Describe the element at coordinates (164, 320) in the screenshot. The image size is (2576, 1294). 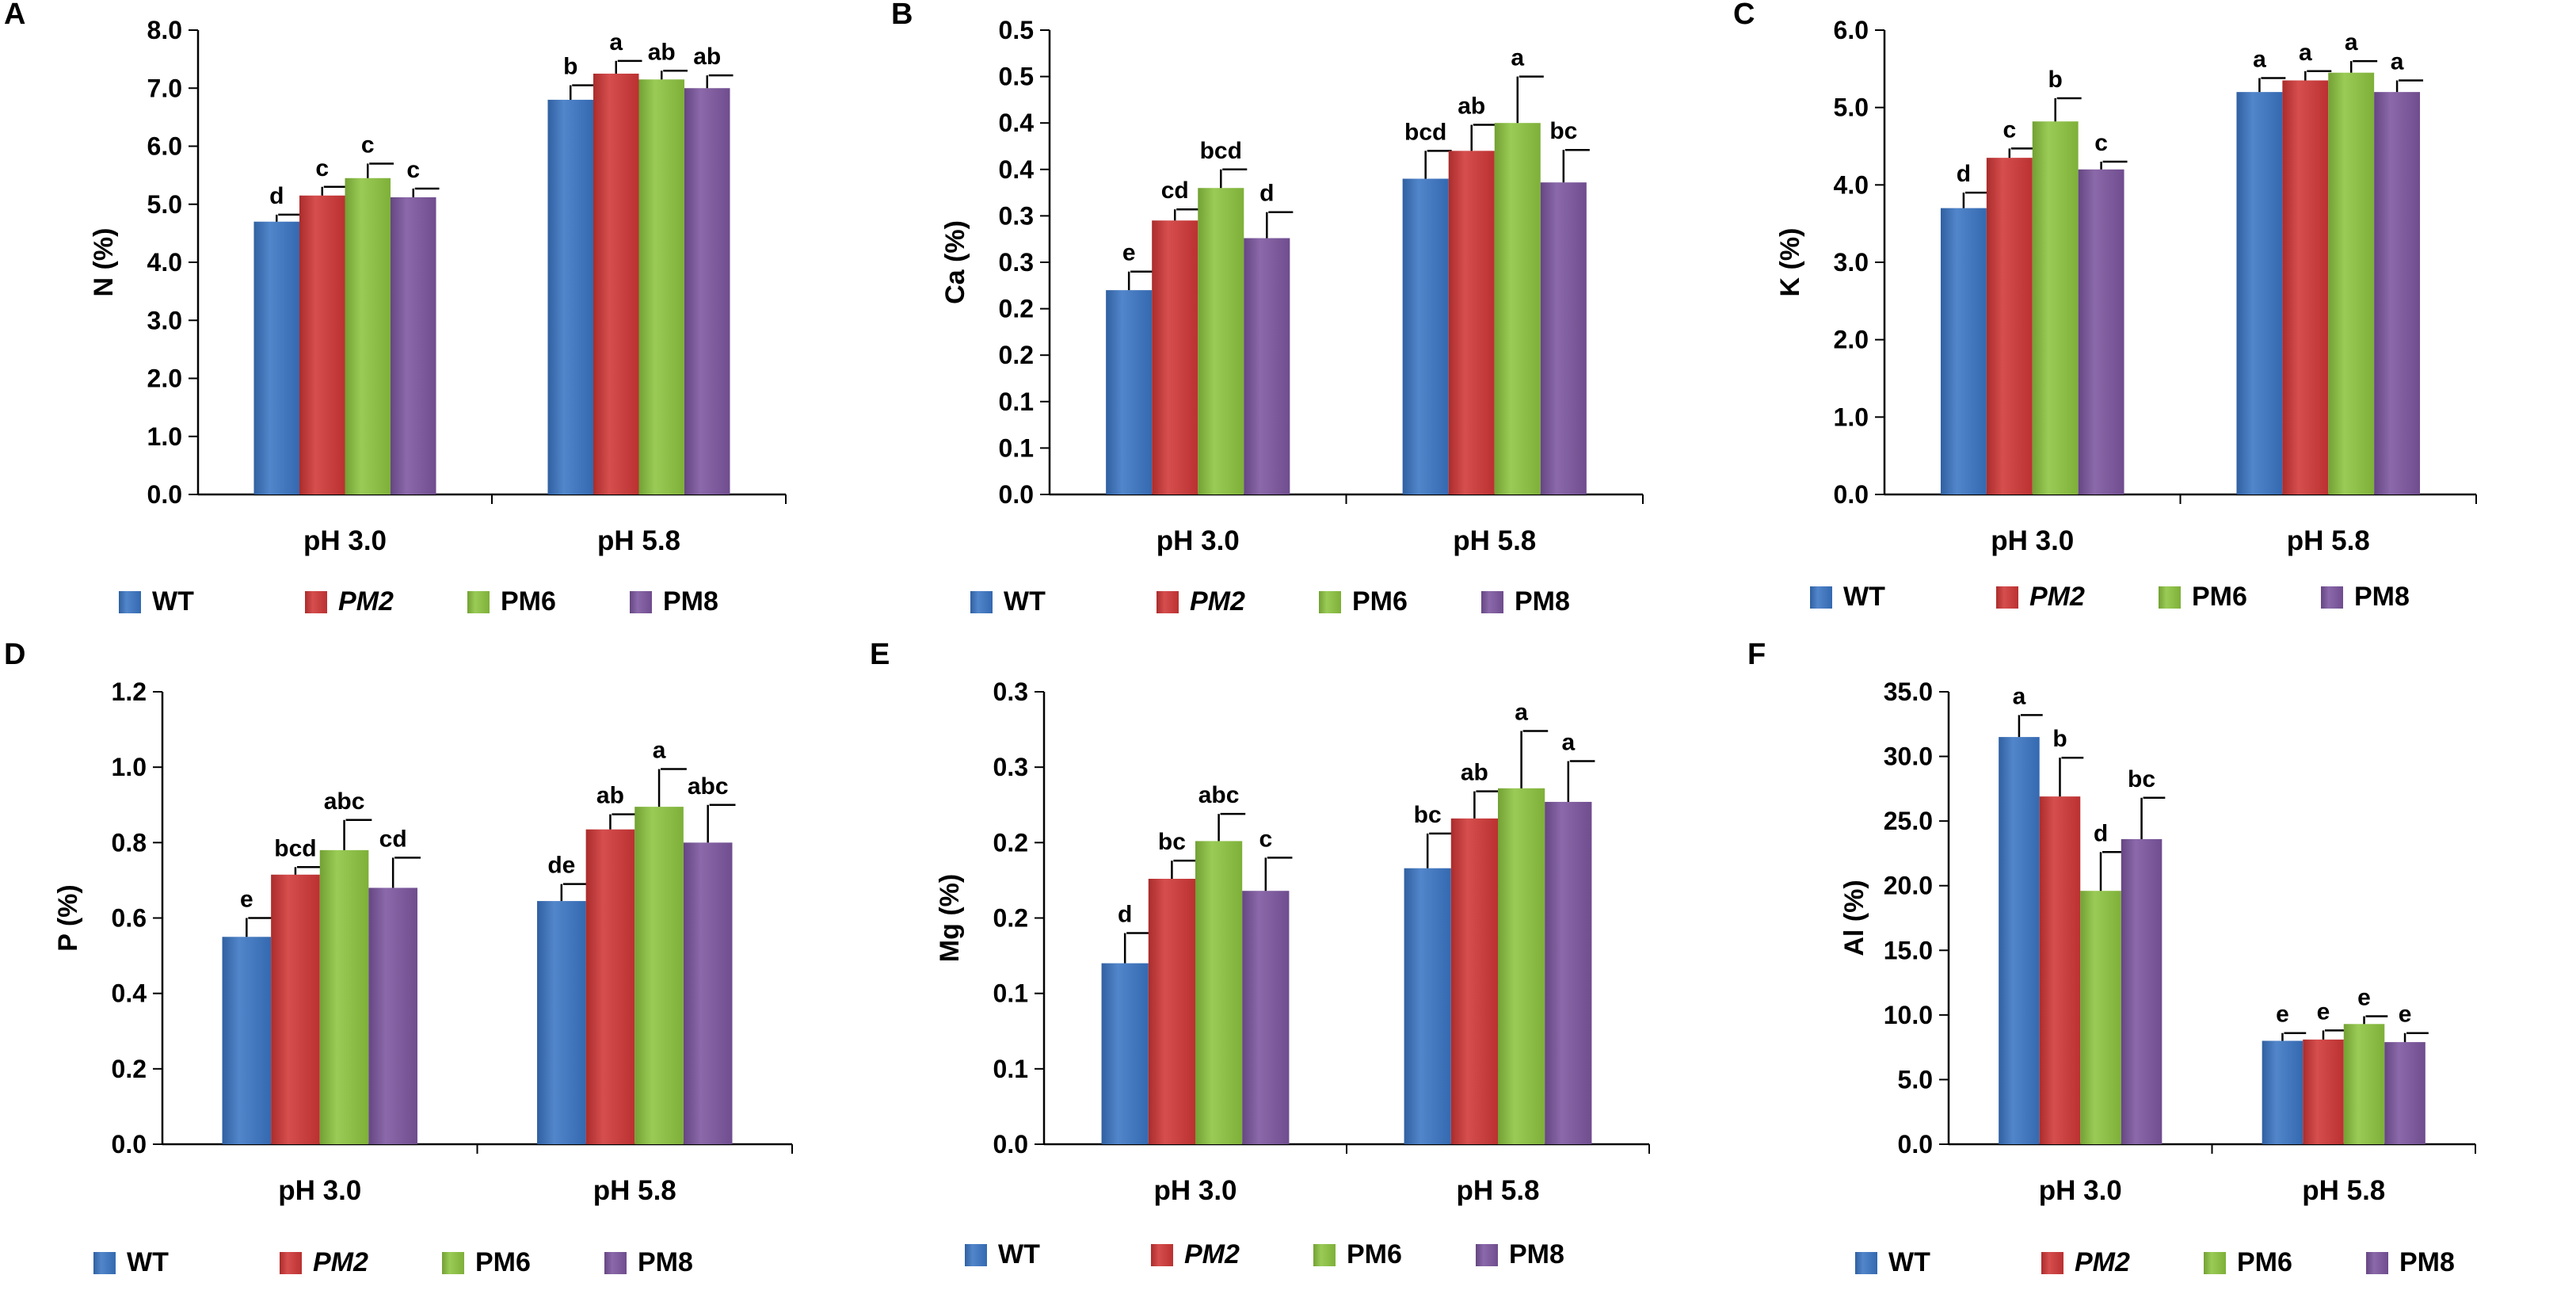
I see `y-tick-label: 3.0` at that location.